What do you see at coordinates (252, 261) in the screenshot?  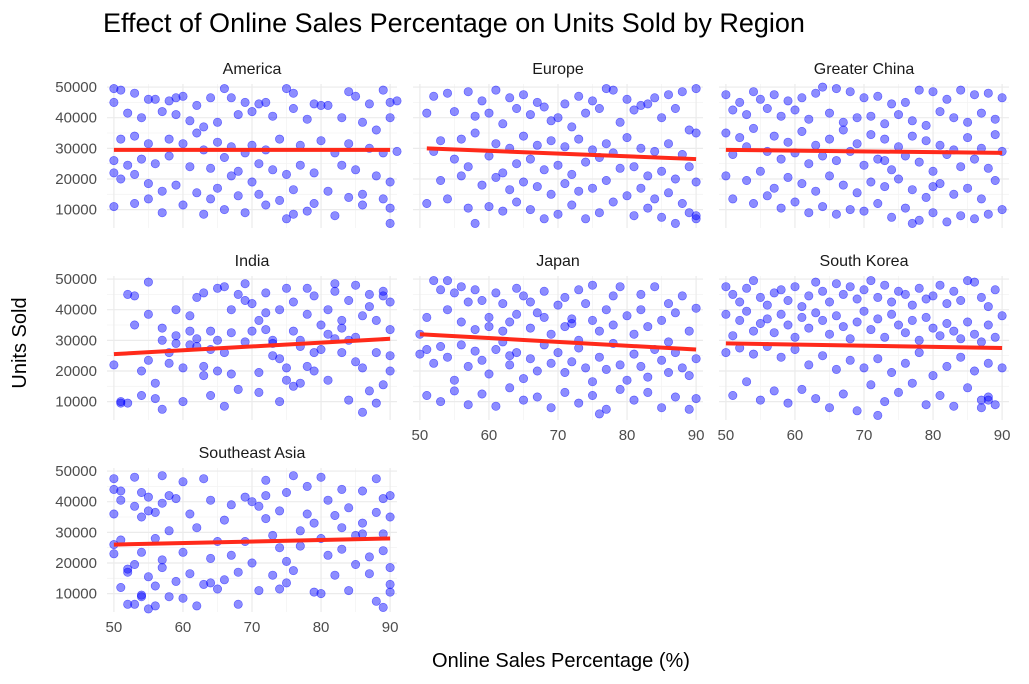 I see `panel-title-india: India` at bounding box center [252, 261].